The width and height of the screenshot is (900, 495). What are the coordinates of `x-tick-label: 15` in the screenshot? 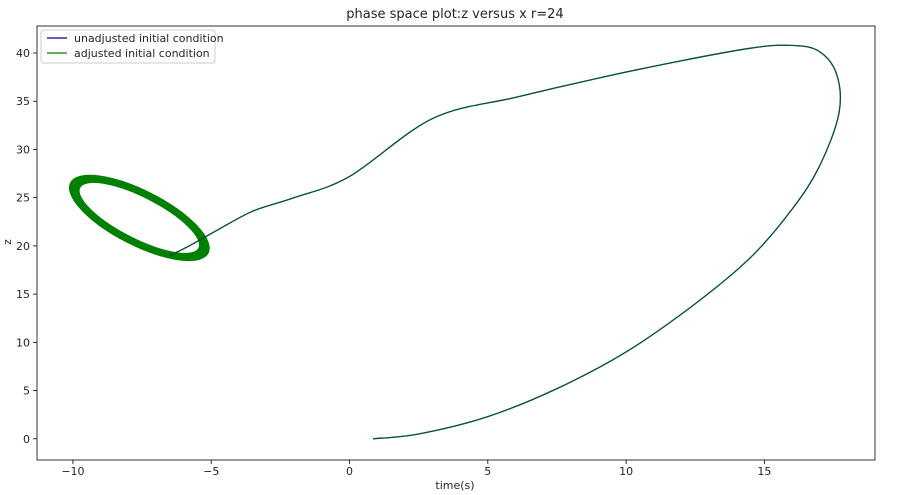 It's located at (764, 471).